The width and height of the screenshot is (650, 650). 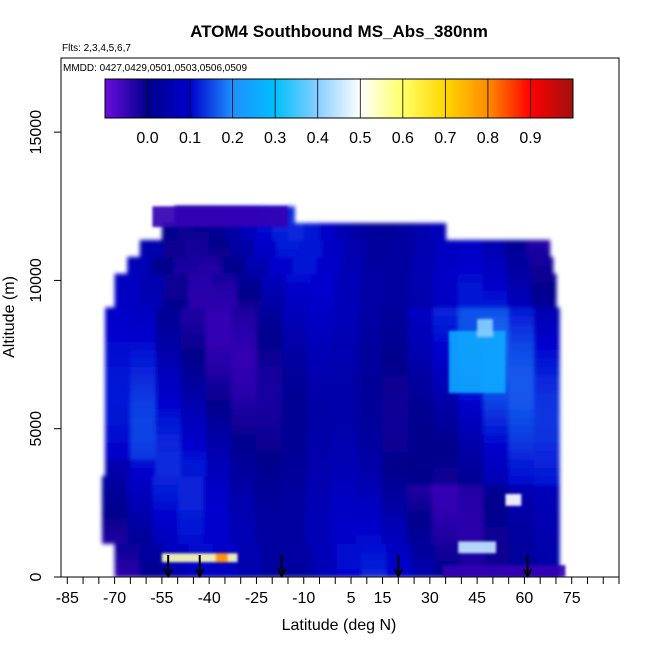 What do you see at coordinates (527, 573) in the screenshot?
I see `arrow-head` at bounding box center [527, 573].